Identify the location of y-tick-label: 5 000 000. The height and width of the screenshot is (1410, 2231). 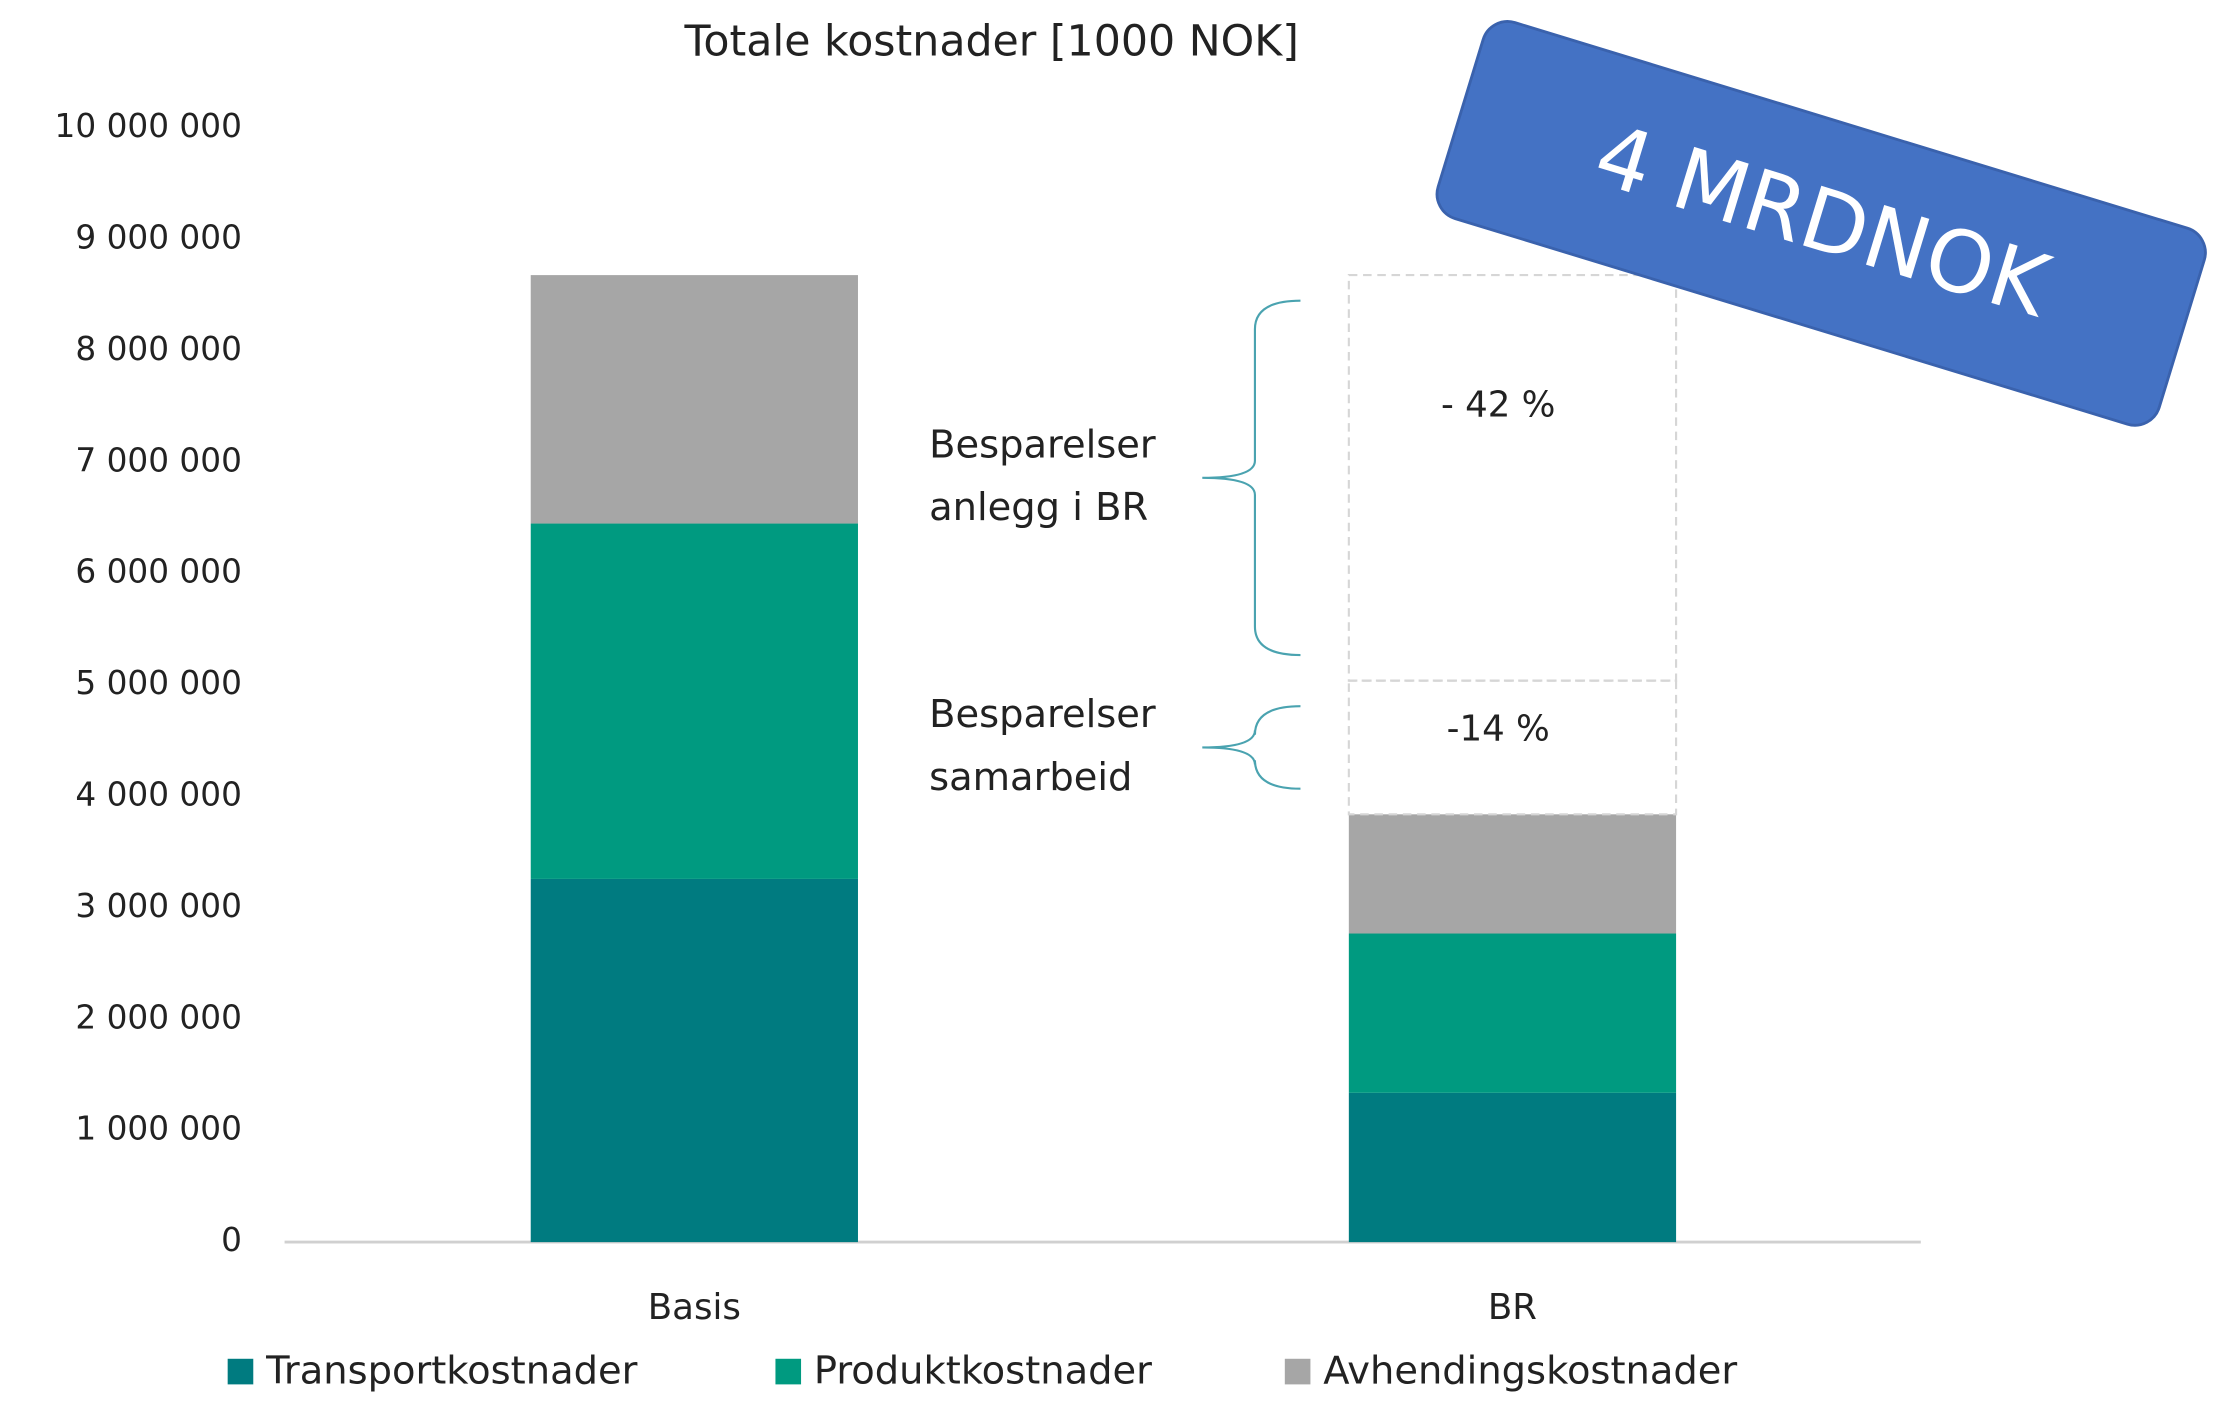
(158, 683).